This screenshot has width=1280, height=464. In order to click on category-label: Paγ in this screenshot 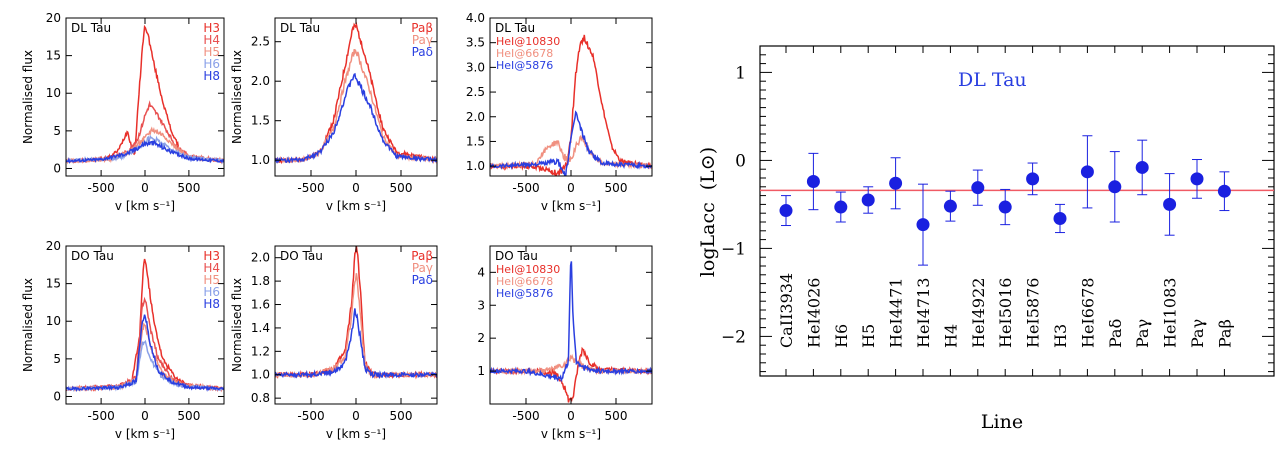, I will do `click(1142, 333)`.